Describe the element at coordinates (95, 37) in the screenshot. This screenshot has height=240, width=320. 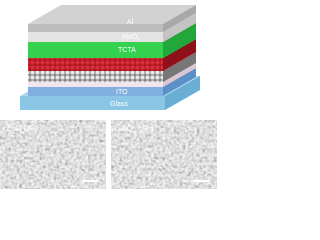
I see `moo3-layer` at that location.